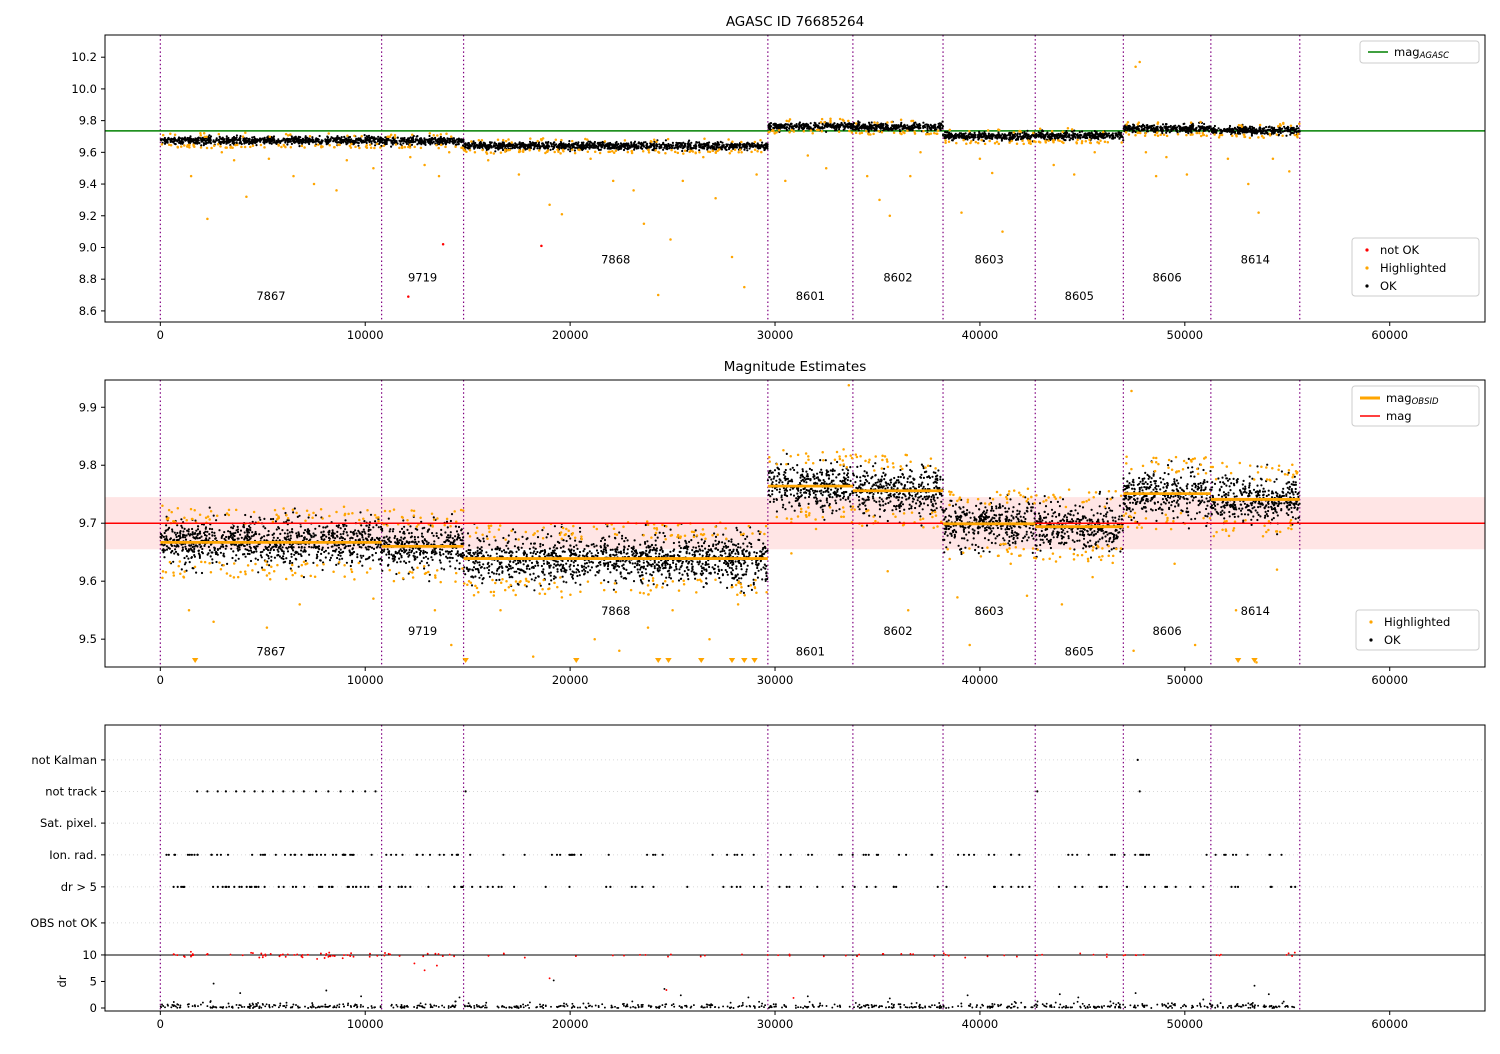 The image size is (1500, 1054). What do you see at coordinates (93, 981) in the screenshot?
I see `svg-text: 5` at bounding box center [93, 981].